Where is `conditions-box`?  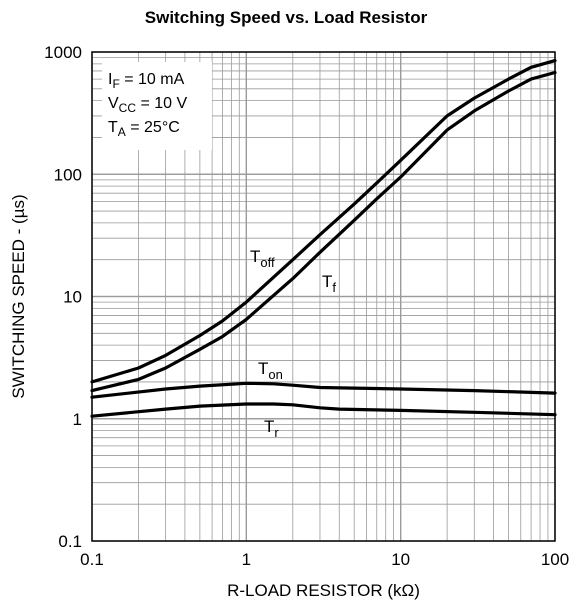
conditions-box is located at coordinates (157, 106).